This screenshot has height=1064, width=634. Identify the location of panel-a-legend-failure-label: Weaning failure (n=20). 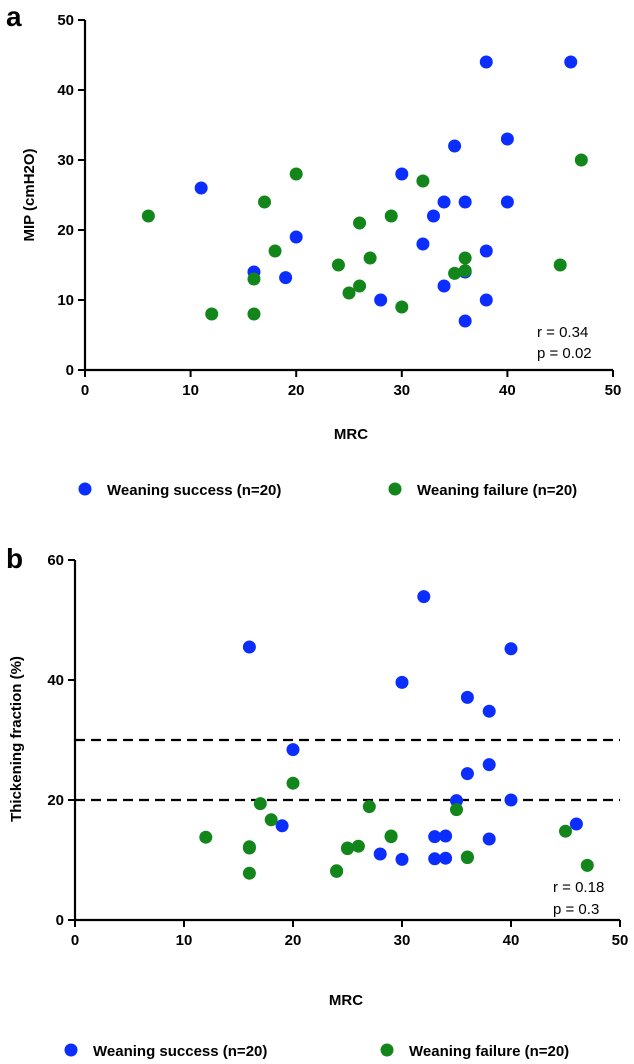
(497, 490).